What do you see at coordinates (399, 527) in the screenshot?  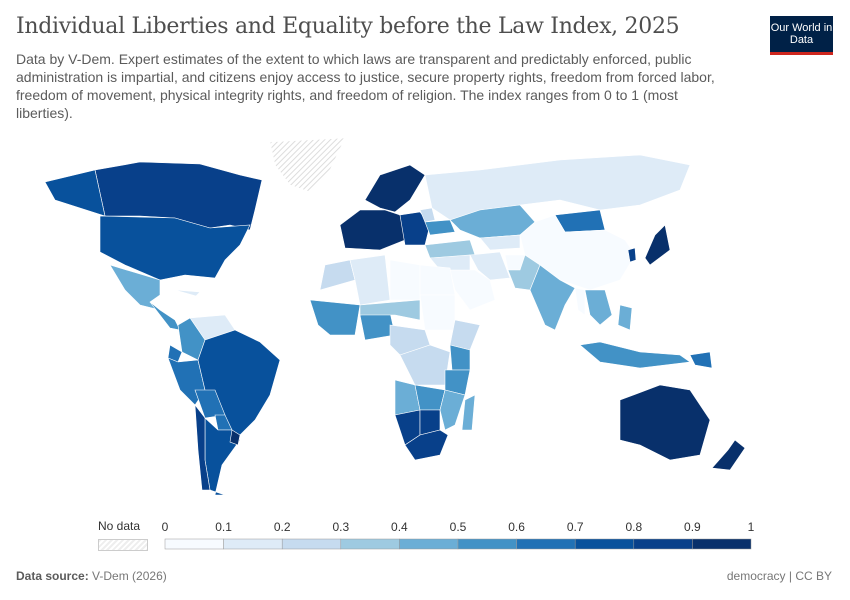 I see `legend-tick: 0.4` at bounding box center [399, 527].